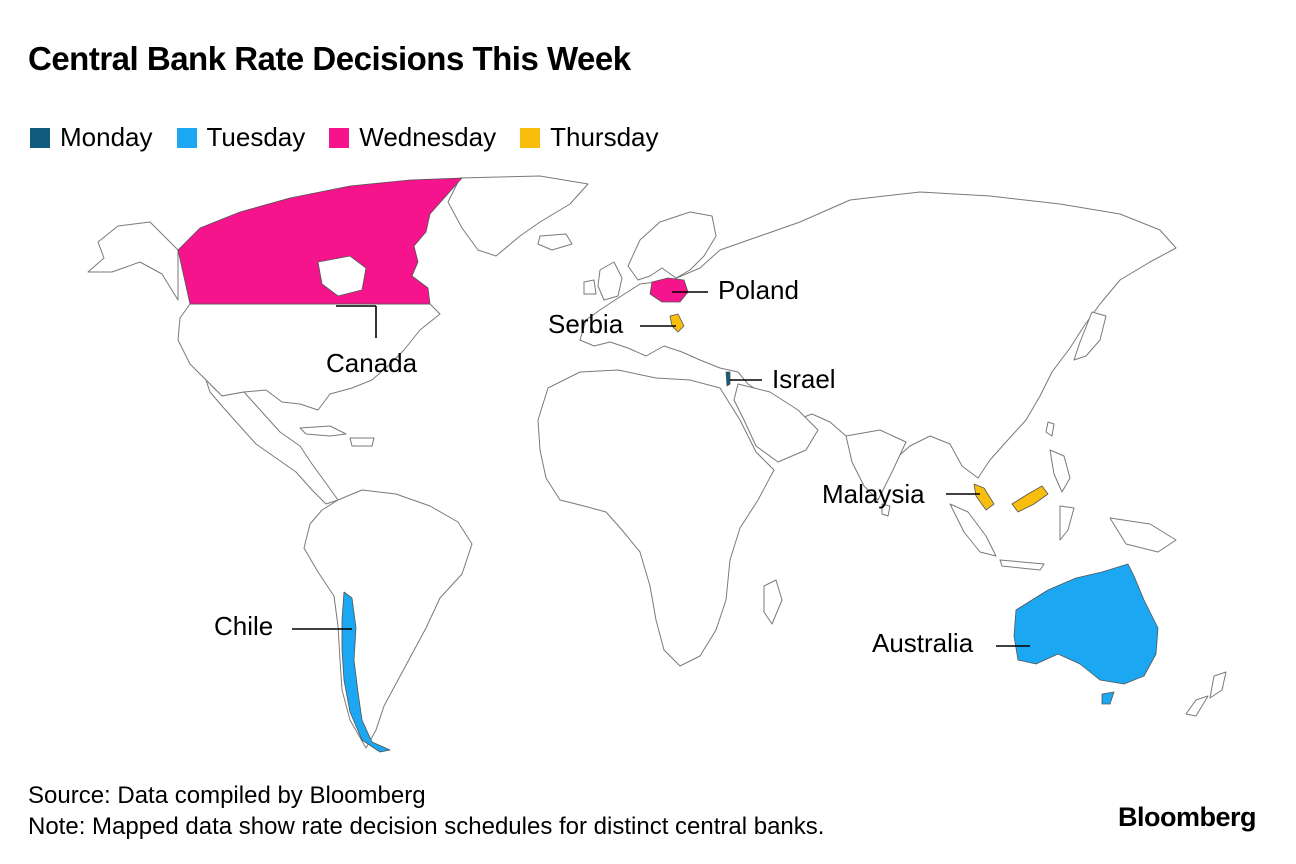 The image size is (1296, 864). Describe the element at coordinates (1108, 698) in the screenshot. I see `country-tasmania` at that location.